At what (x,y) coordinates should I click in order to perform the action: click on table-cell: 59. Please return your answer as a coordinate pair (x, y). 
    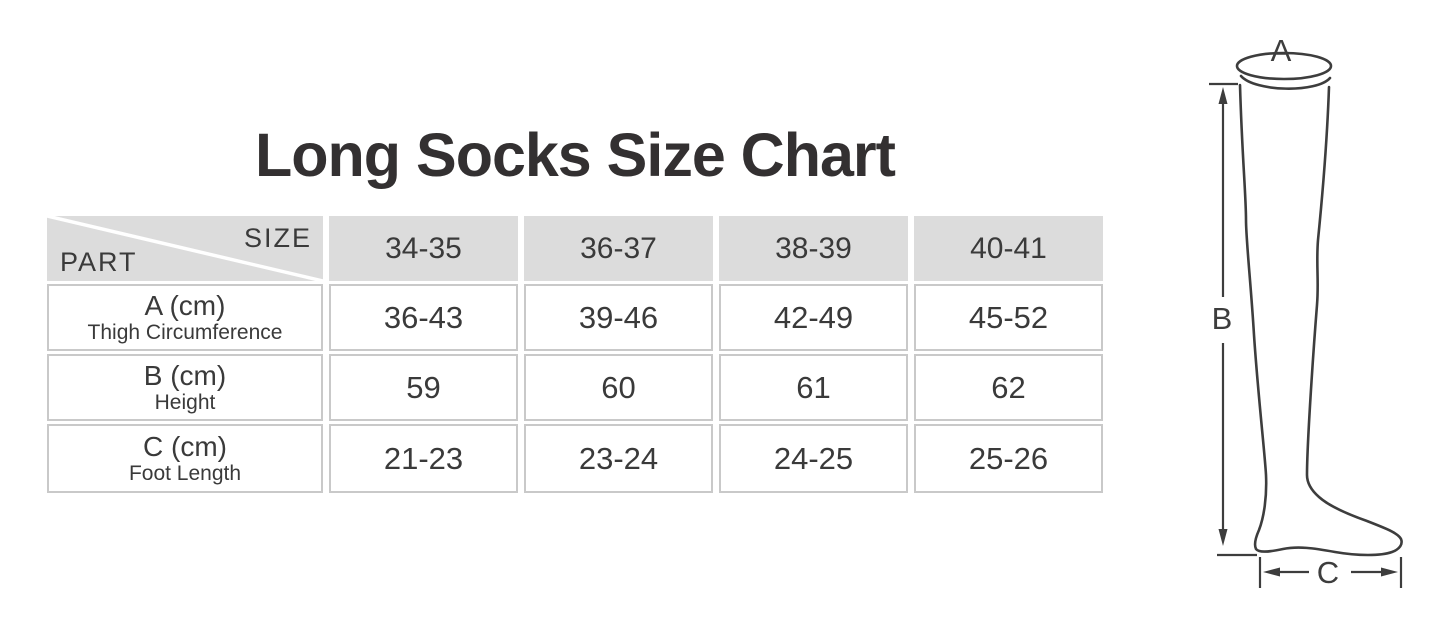
    Looking at the image, I should click on (423, 387).